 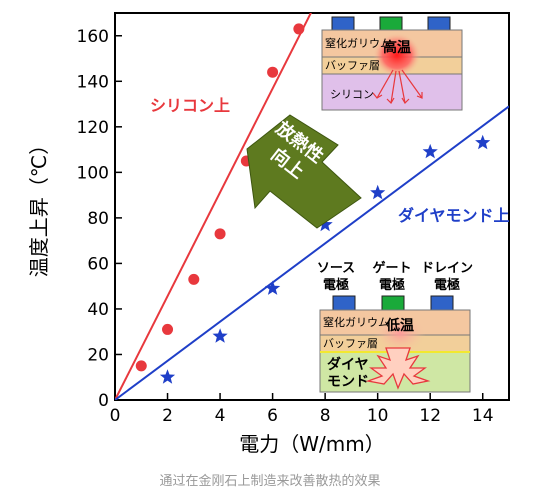 I want to click on bottom-substrate-label-1: ダイヤ, so click(x=348, y=364).